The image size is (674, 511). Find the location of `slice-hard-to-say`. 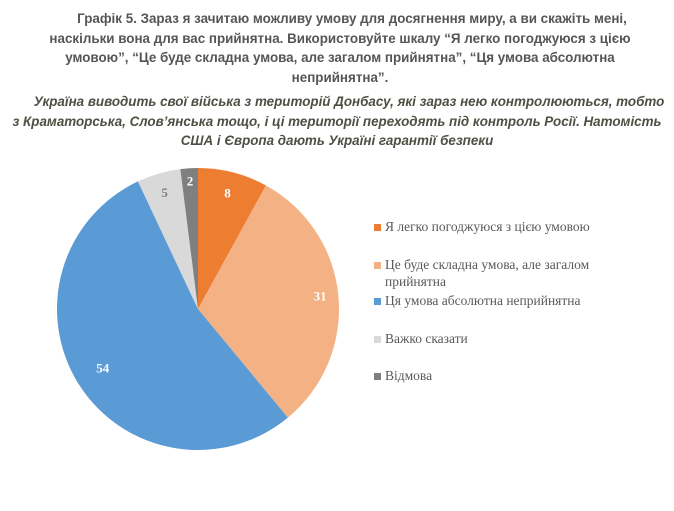

slice-hard-to-say is located at coordinates (167, 239).